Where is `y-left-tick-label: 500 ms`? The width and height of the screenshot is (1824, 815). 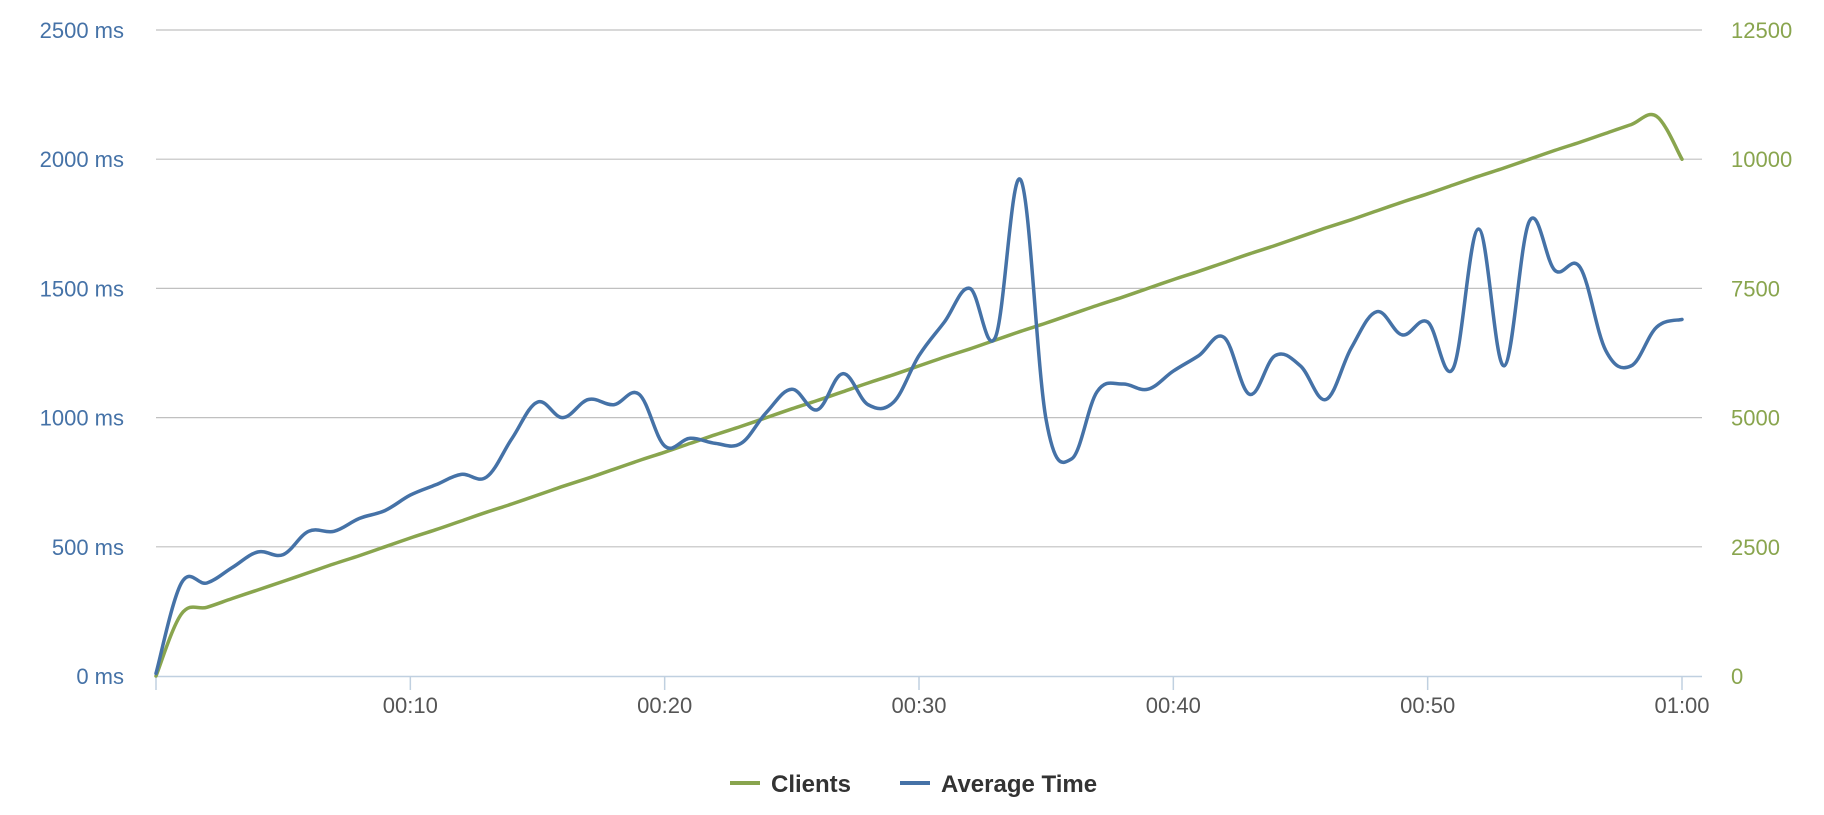
y-left-tick-label: 500 ms is located at coordinates (88, 547).